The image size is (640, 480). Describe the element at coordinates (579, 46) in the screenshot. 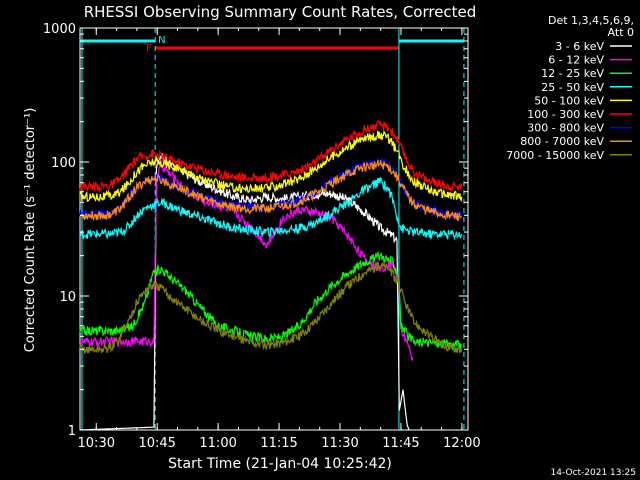

I see `legend-entry-label: 3 - 6 keV` at that location.